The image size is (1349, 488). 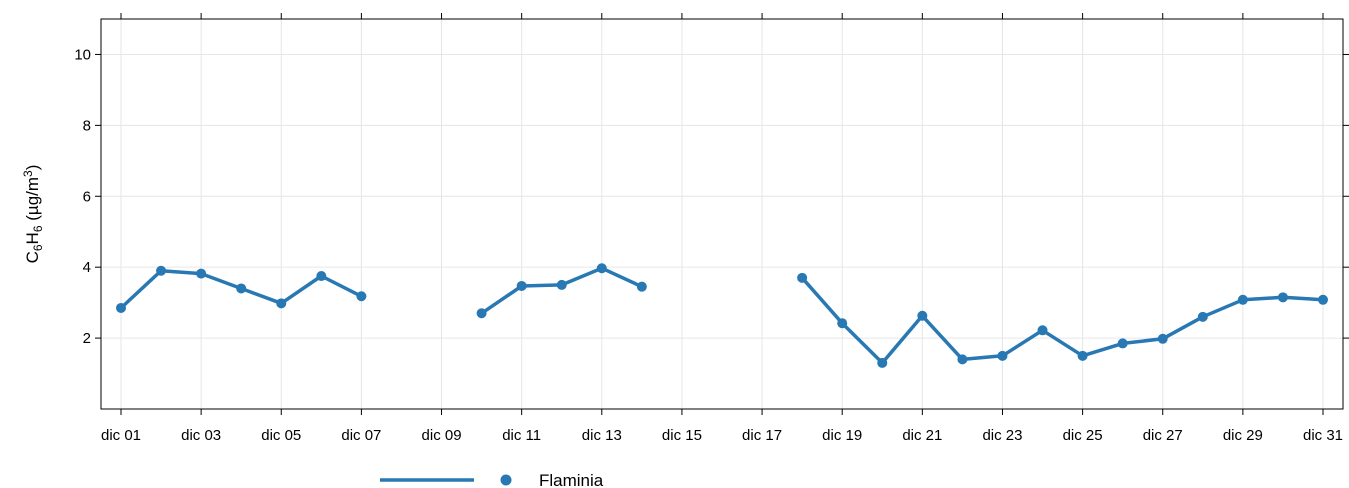 What do you see at coordinates (32, 201) in the screenshot?
I see `y-label-unit: (µg/m` at bounding box center [32, 201].